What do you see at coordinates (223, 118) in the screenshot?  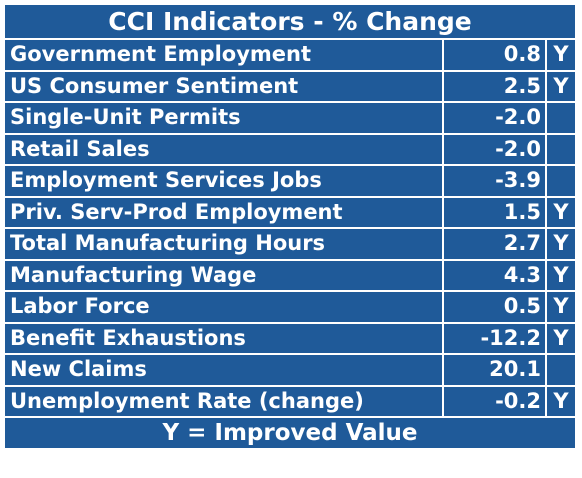 I see `indicator-name: Single-Unit Permits` at bounding box center [223, 118].